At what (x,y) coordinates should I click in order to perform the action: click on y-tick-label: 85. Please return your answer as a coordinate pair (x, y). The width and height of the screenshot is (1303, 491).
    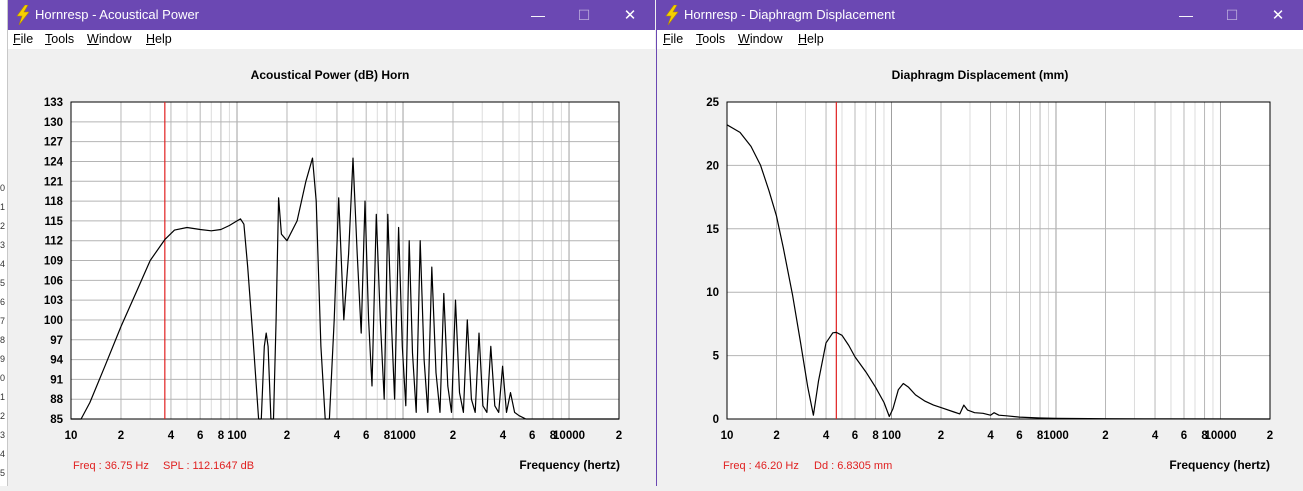
    Looking at the image, I should click on (56, 420).